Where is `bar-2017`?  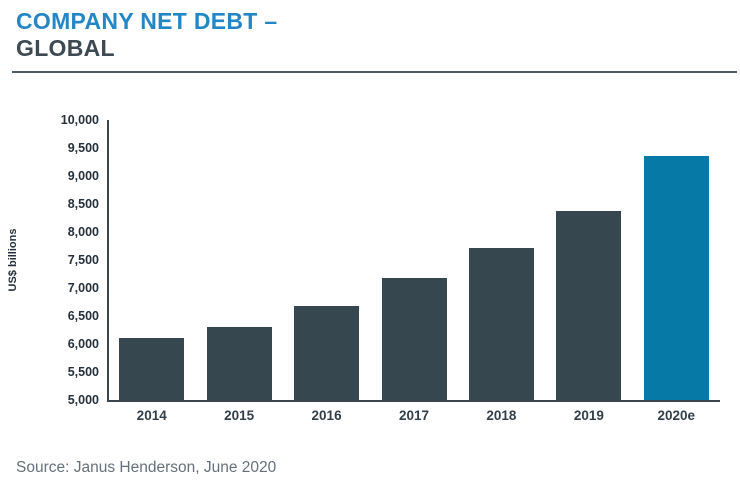
bar-2017 is located at coordinates (414, 338).